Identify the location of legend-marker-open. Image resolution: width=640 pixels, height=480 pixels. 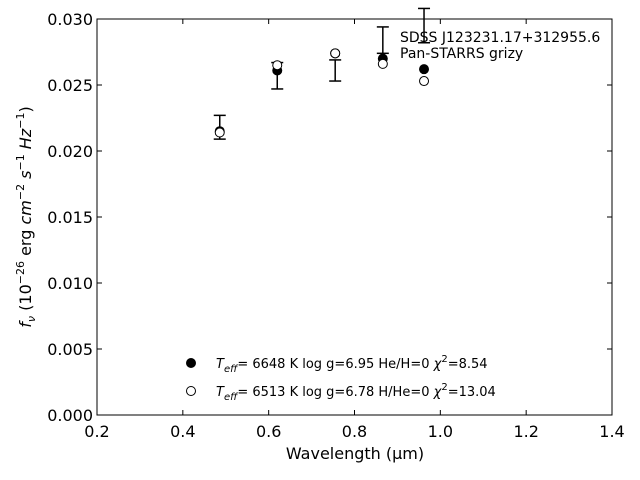
(191, 391).